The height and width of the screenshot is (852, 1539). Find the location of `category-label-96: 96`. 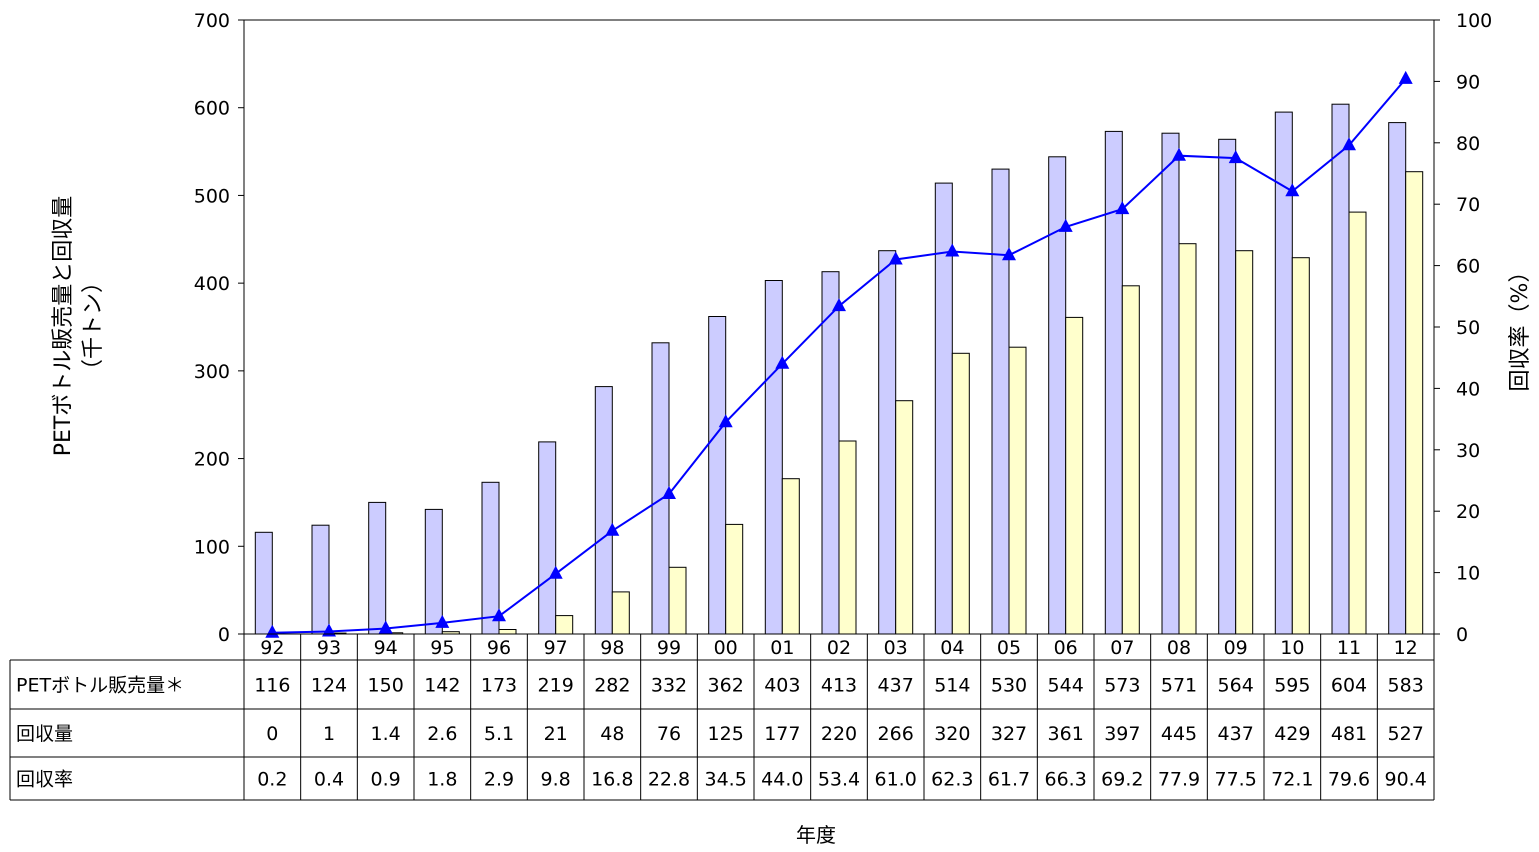

category-label-96: 96 is located at coordinates (499, 648).